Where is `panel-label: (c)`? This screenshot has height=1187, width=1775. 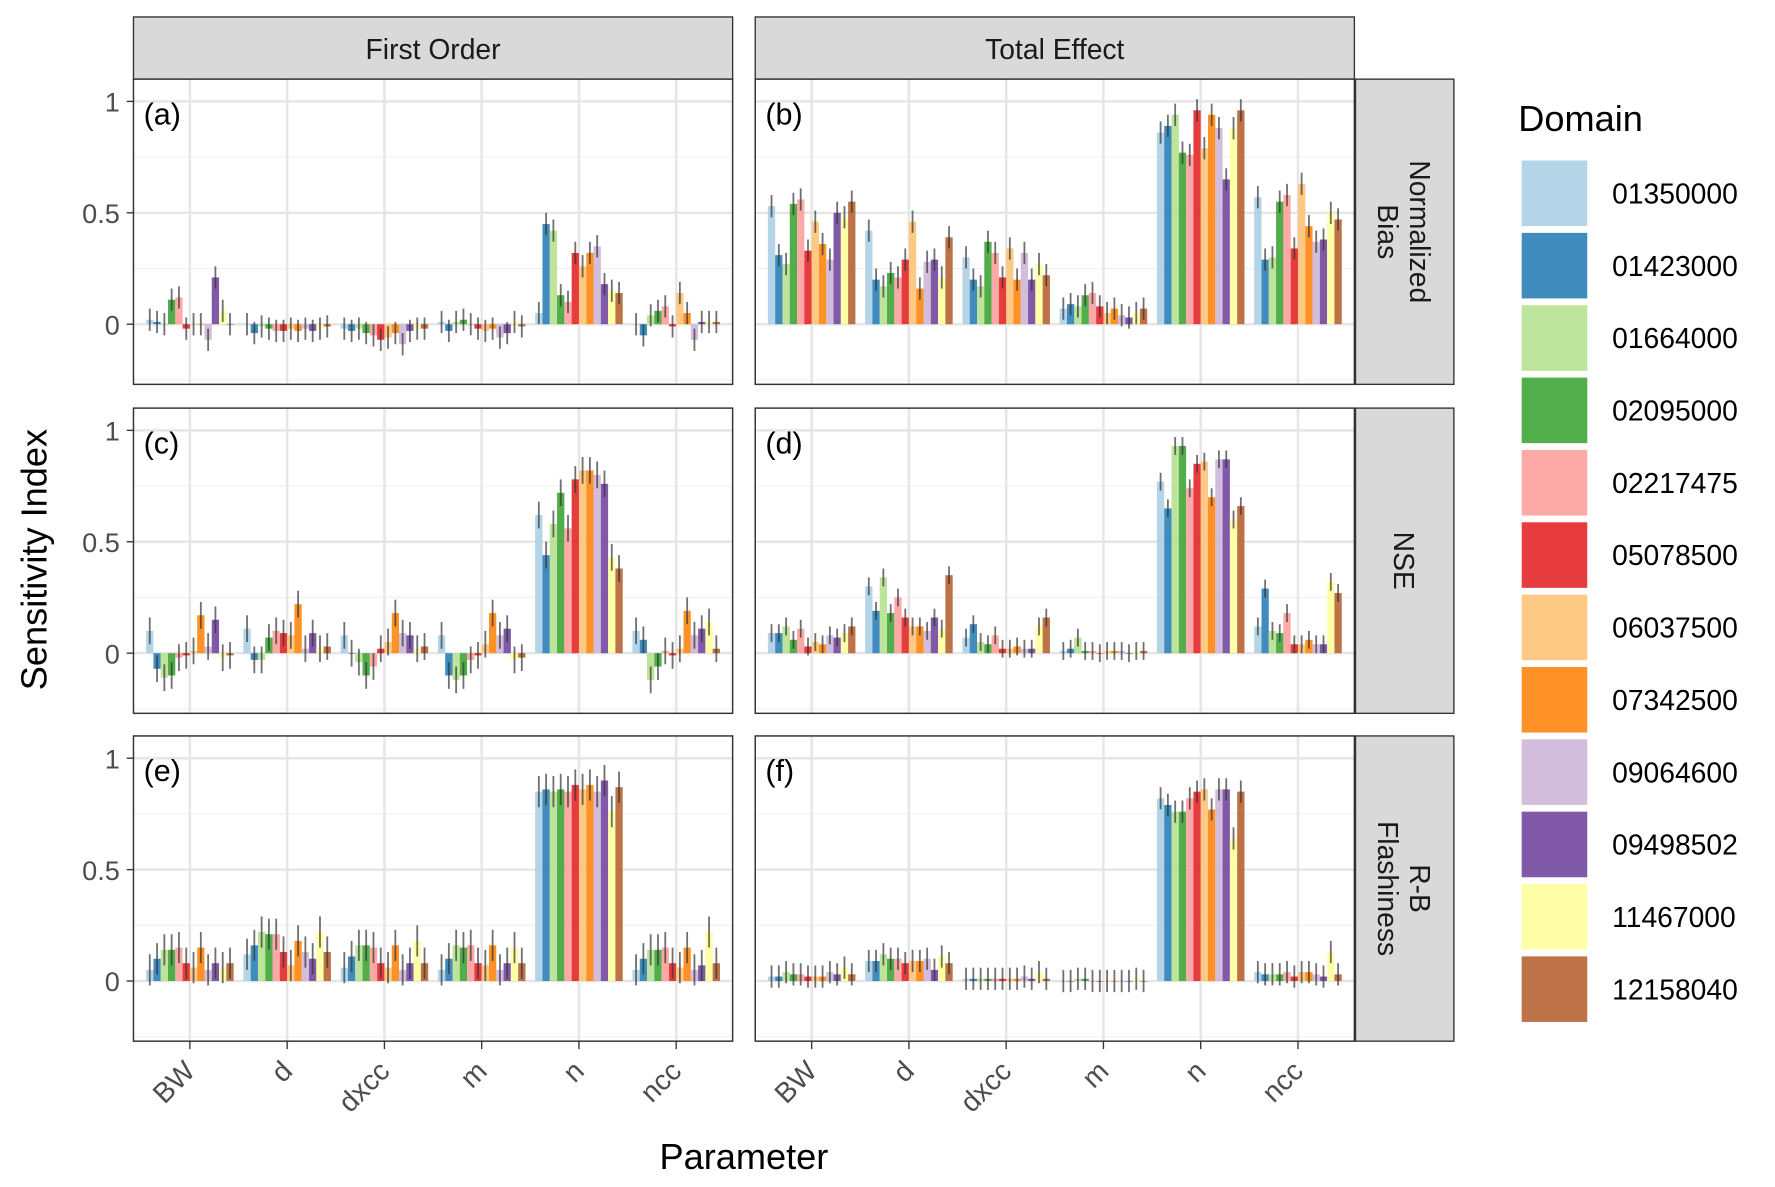 panel-label: (c) is located at coordinates (162, 443).